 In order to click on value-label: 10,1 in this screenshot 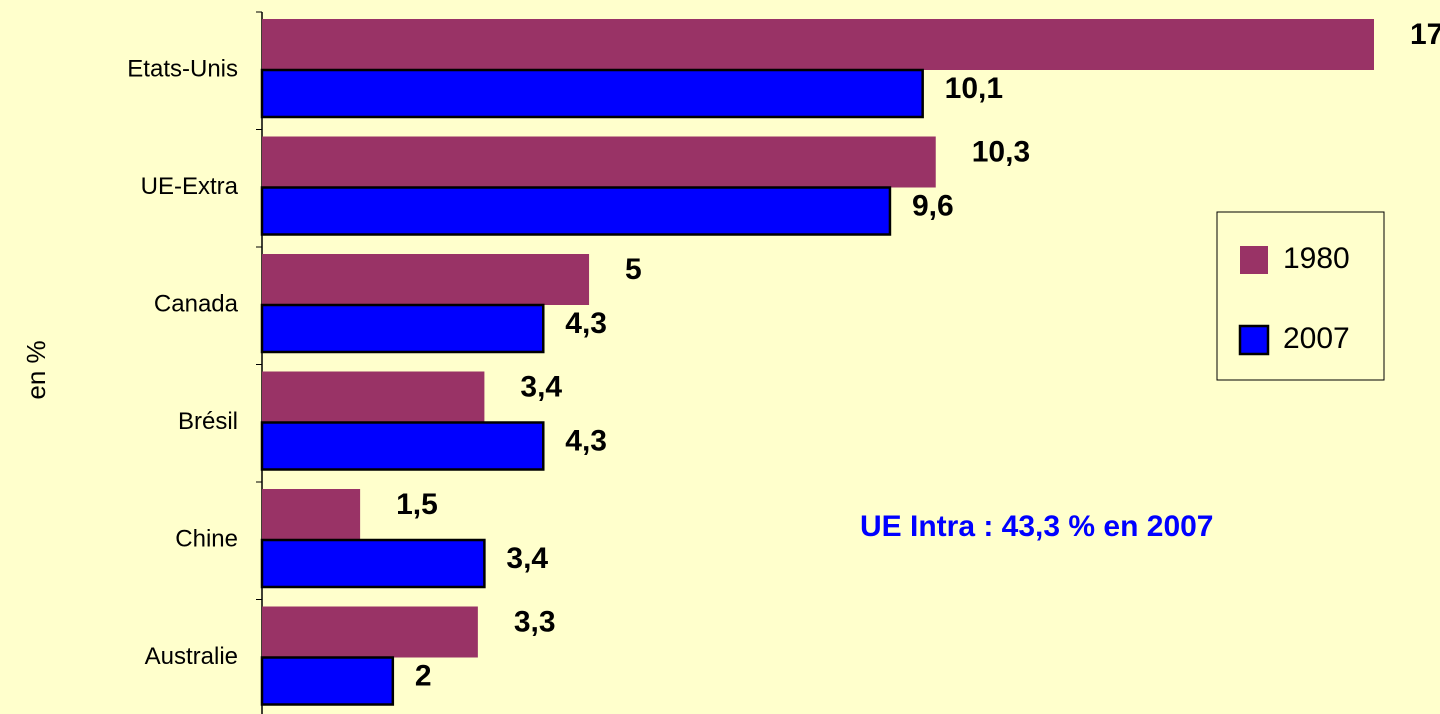, I will do `click(974, 88)`.